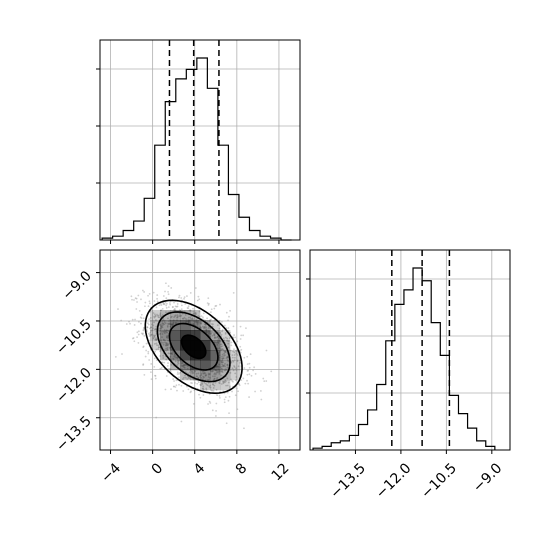  What do you see at coordinates (196, 149) in the screenshot?
I see `hist1-step-series` at bounding box center [196, 149].